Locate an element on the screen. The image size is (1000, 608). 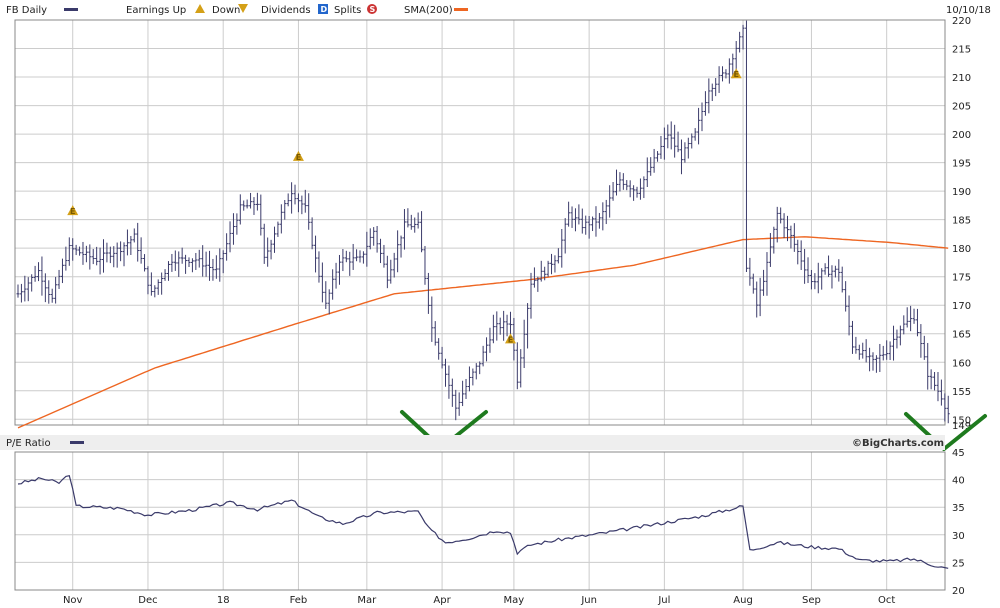
dividends-symbol: D is located at coordinates (324, 9).